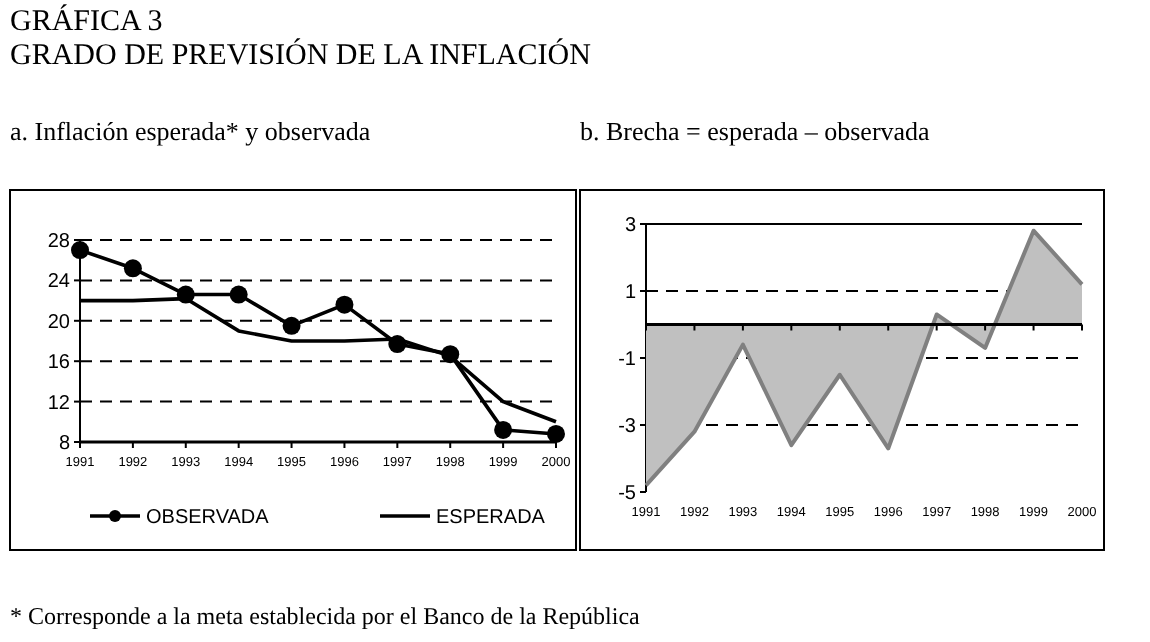 This screenshot has height=642, width=1150. Describe the element at coordinates (627, 494) in the screenshot. I see `y-tick-label: -5` at that location.